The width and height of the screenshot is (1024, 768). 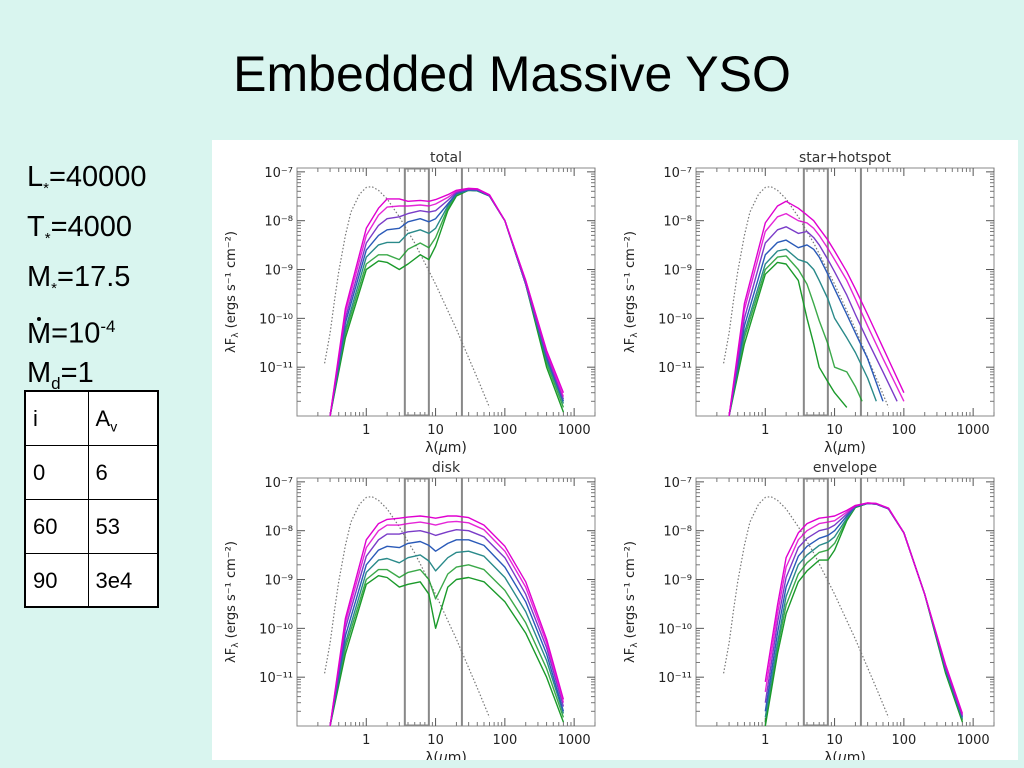 I want to click on plot-title: star+hotspot, so click(x=845, y=158).